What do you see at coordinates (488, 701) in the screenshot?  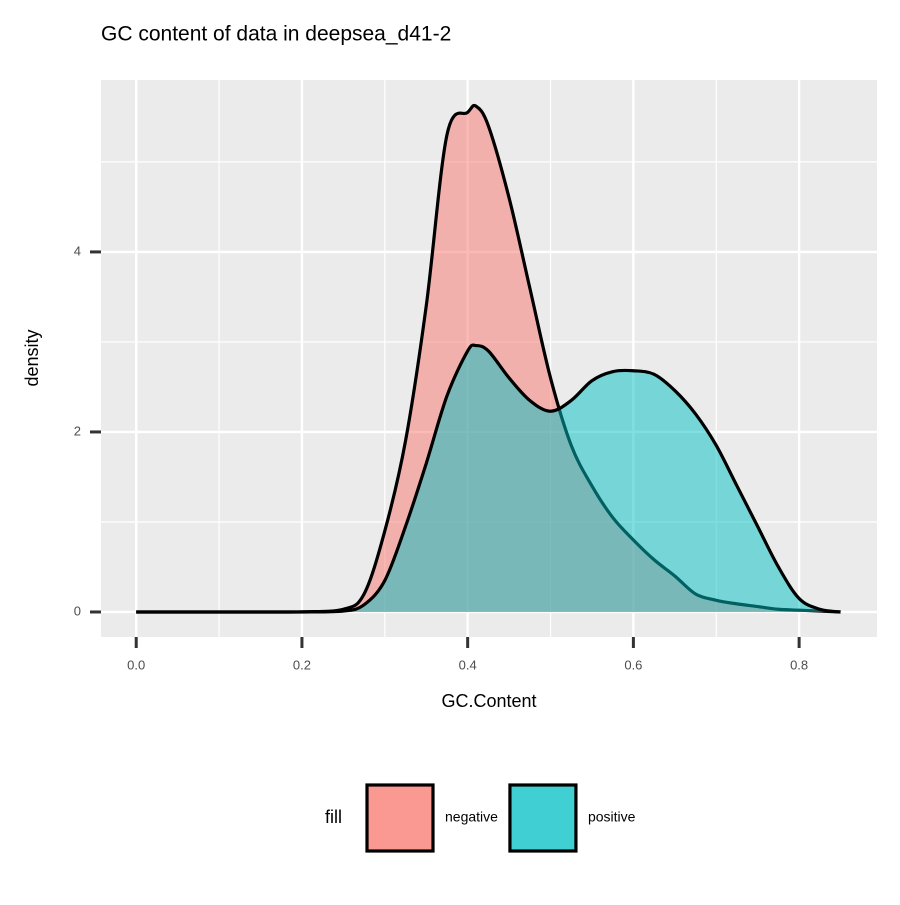 I see `x-axis-label: GC.Content` at bounding box center [488, 701].